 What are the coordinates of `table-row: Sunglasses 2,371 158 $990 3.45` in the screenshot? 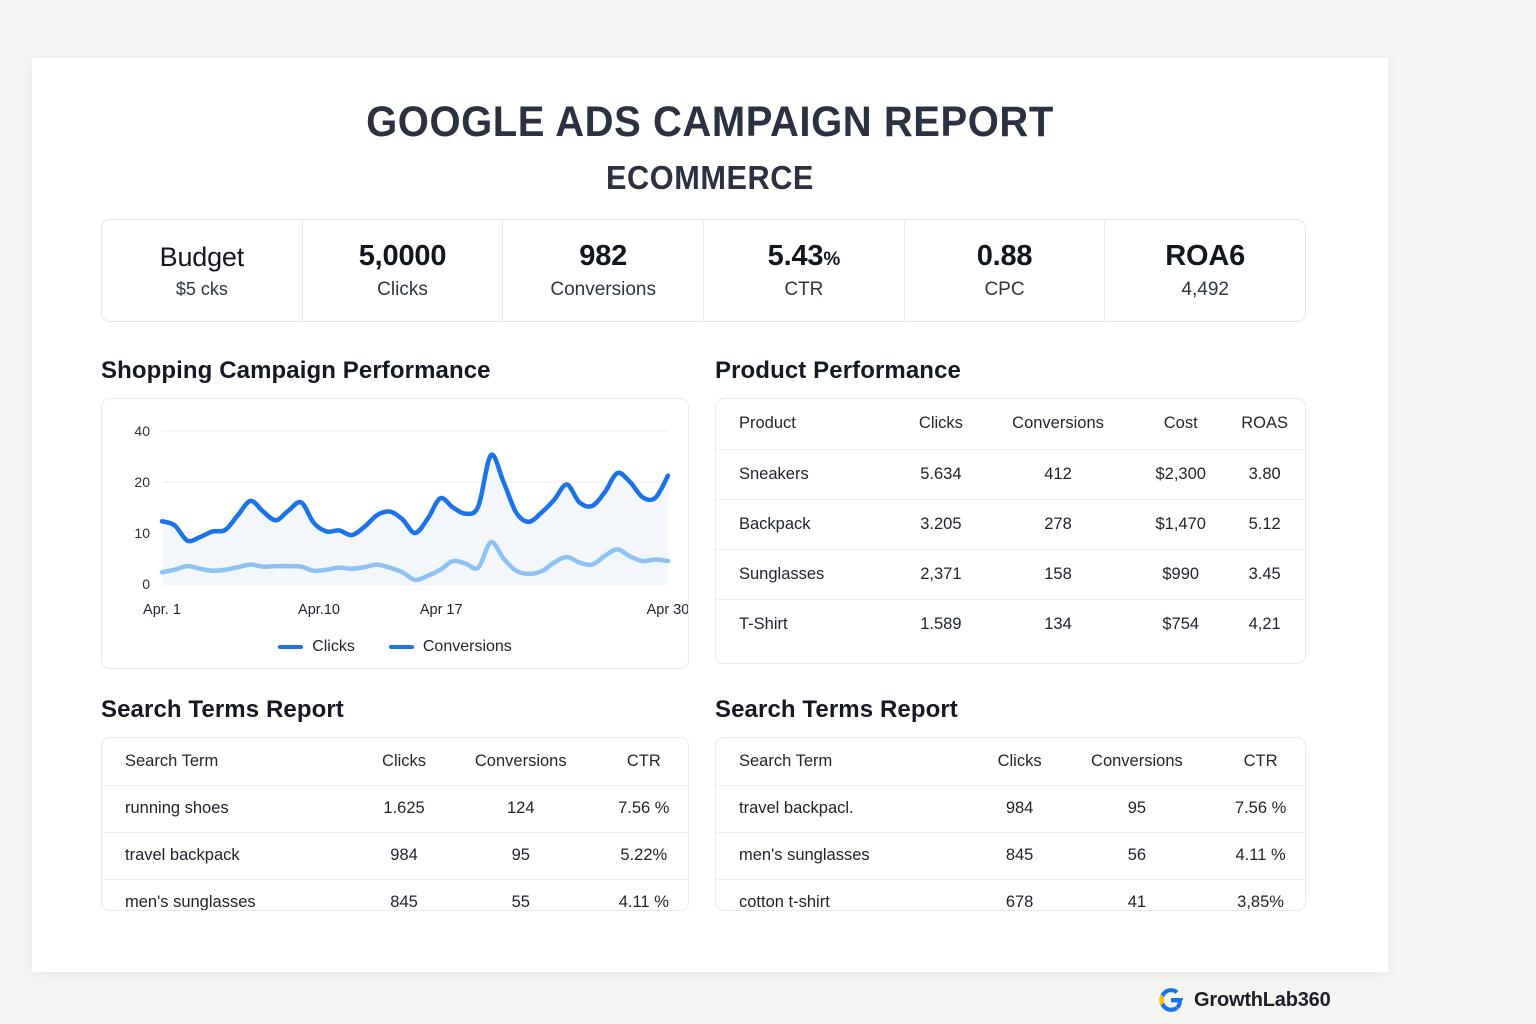 It's located at (1010, 574).